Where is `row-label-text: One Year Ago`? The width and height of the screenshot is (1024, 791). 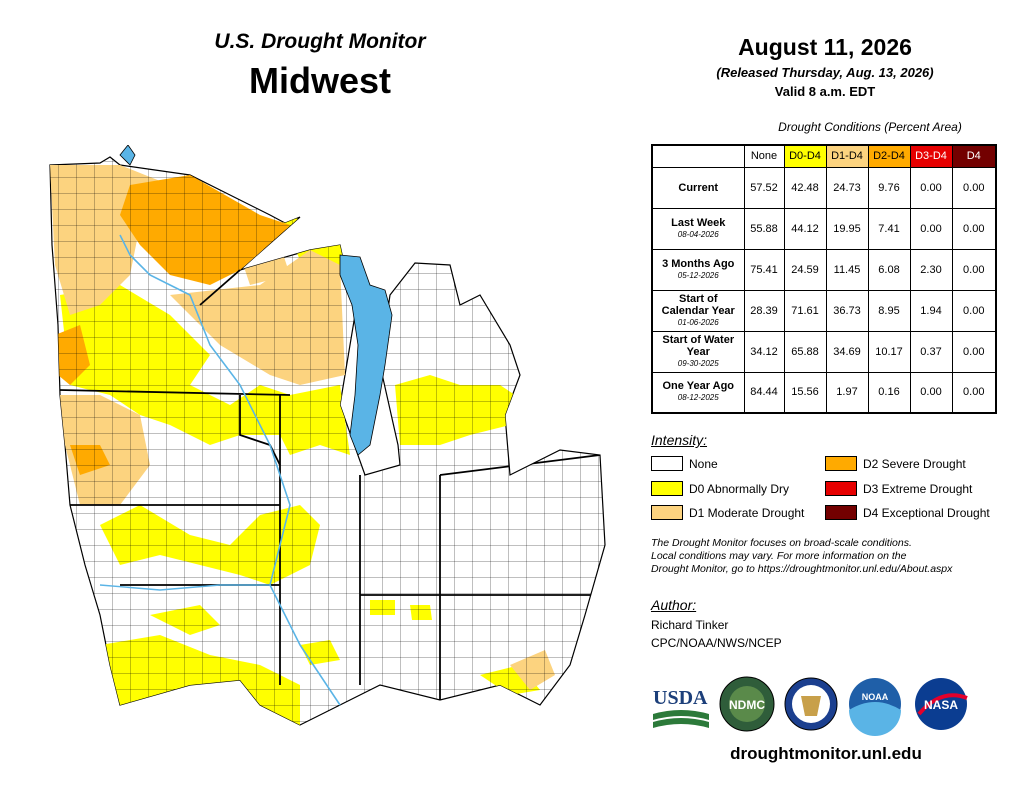 row-label-text: One Year Ago is located at coordinates (698, 386).